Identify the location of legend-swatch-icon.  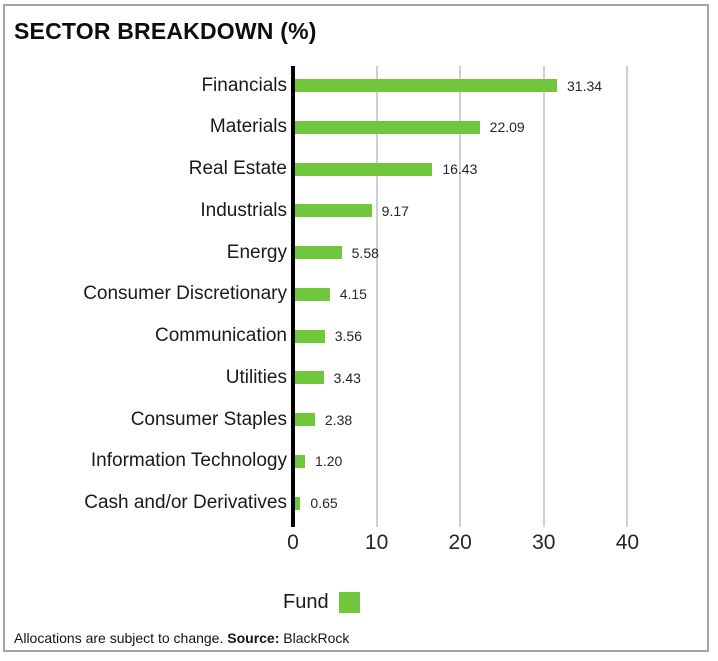
(349, 602).